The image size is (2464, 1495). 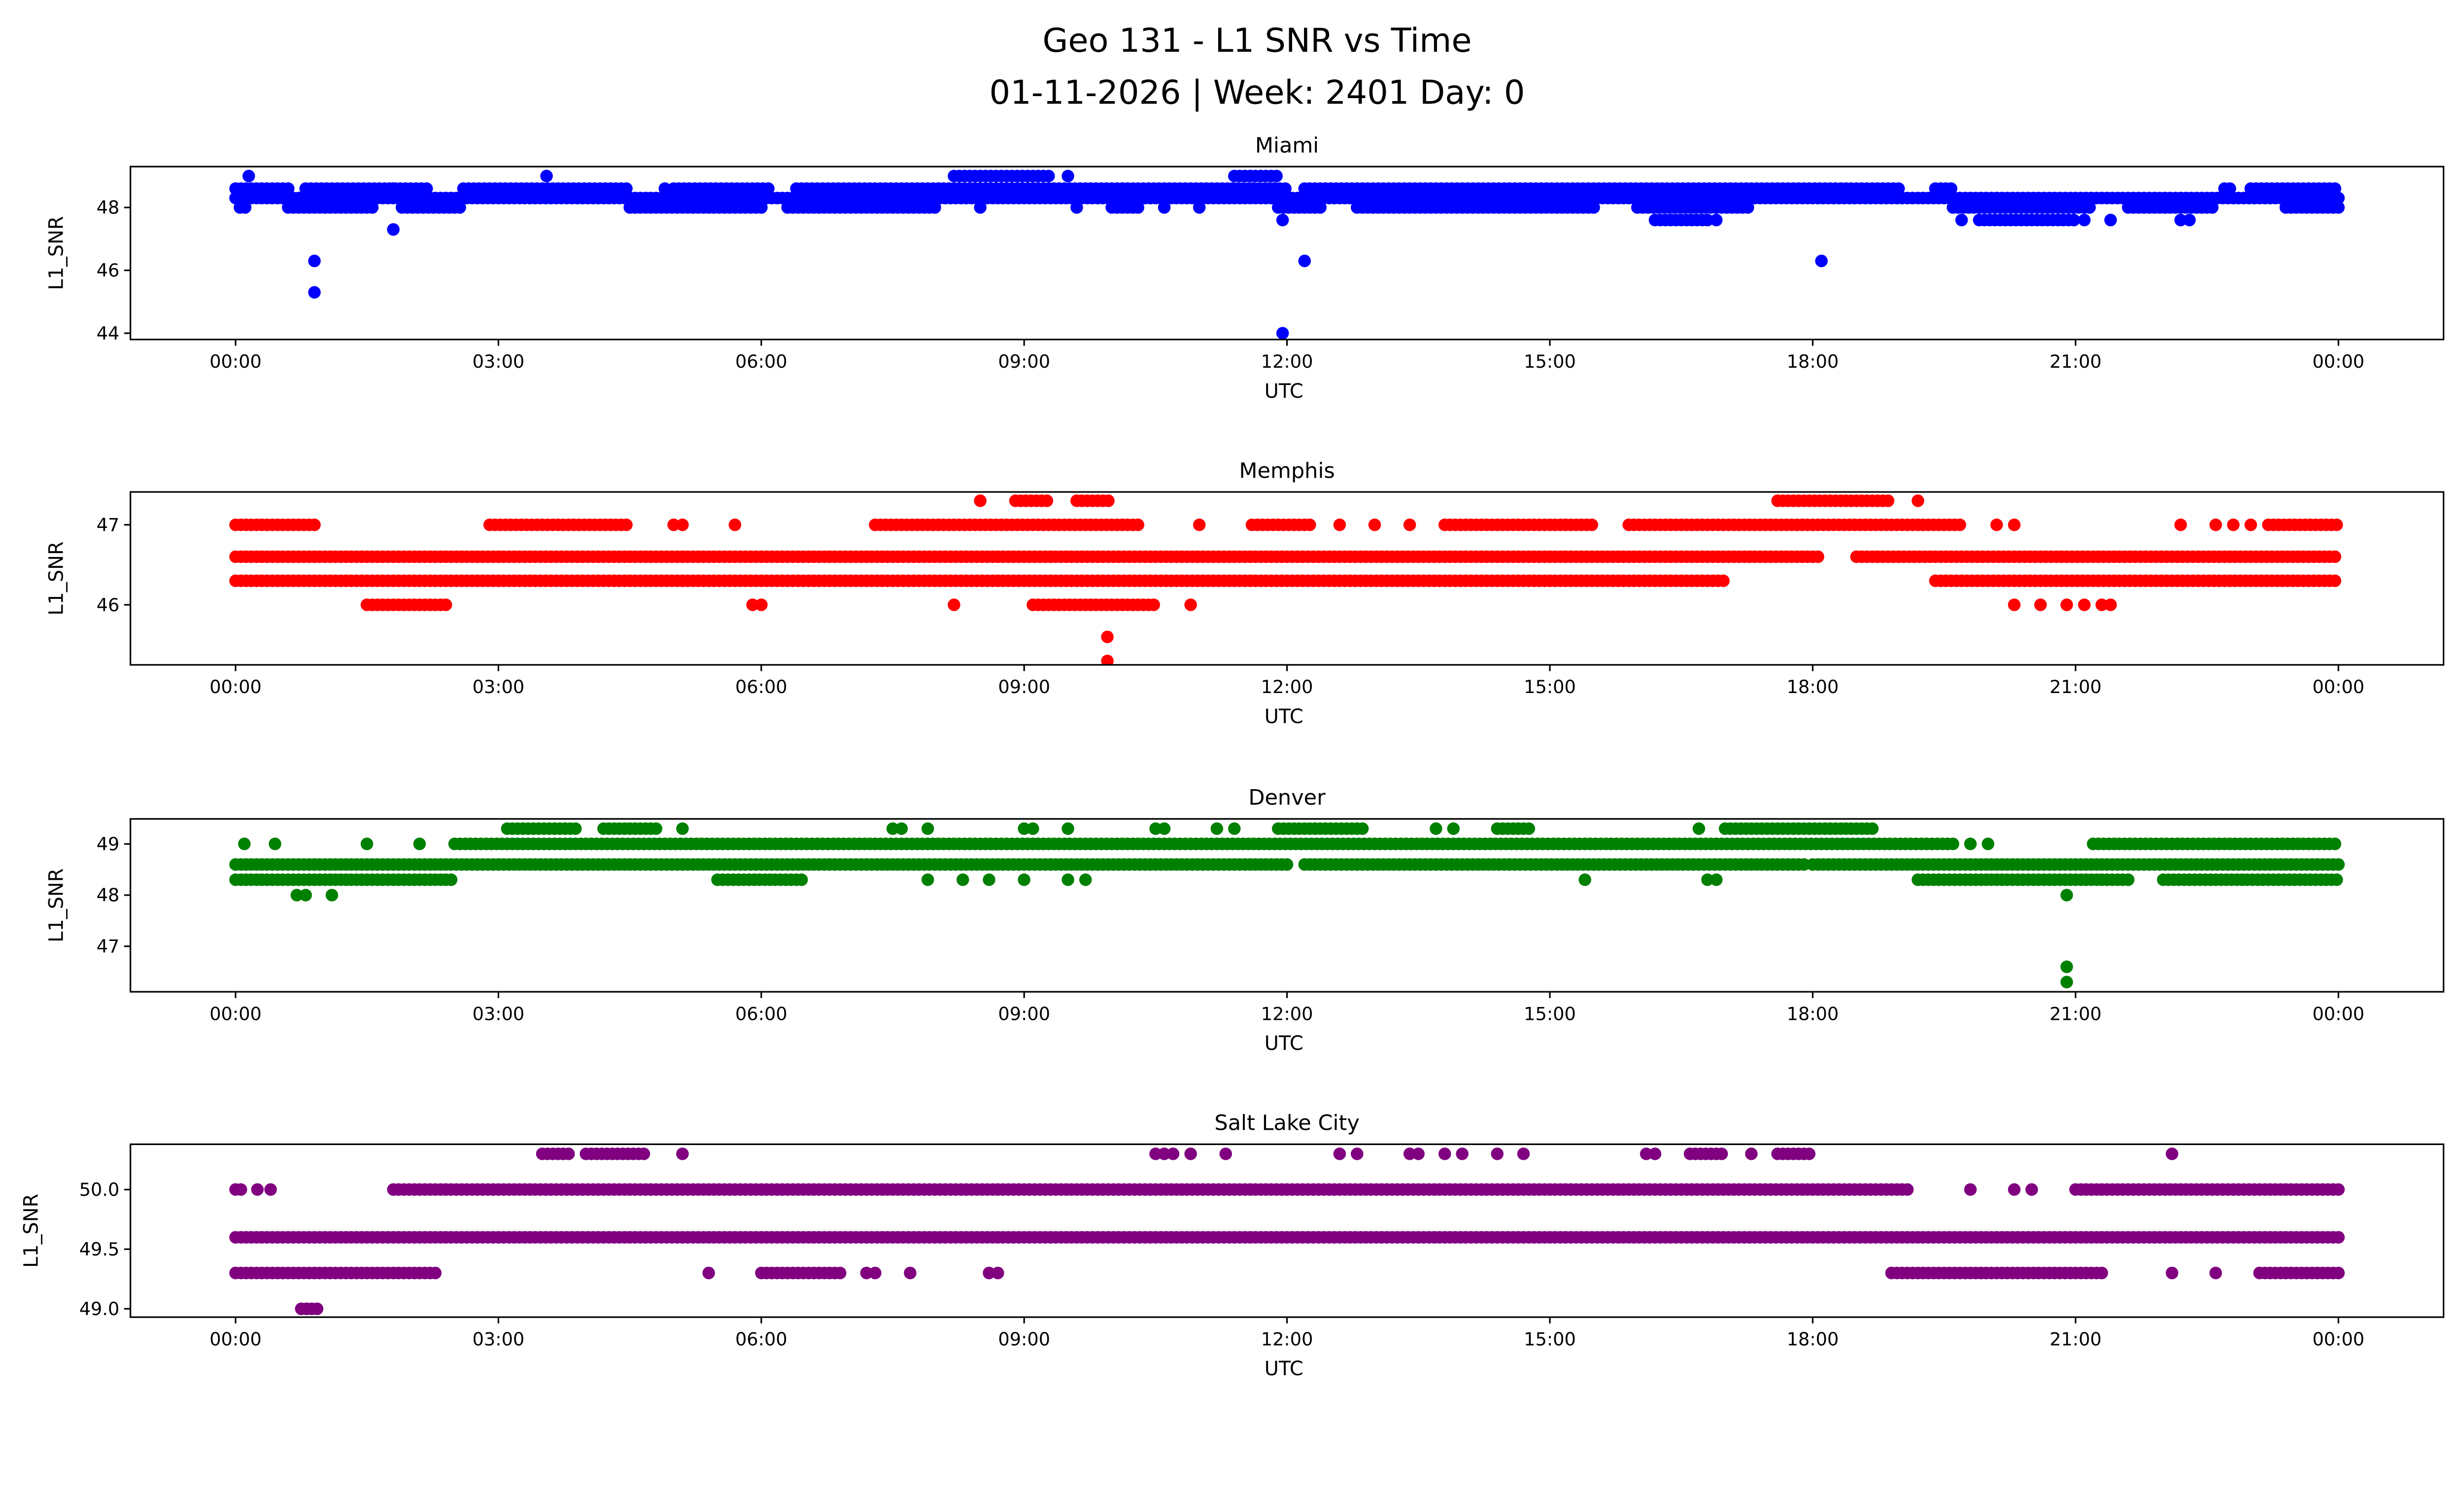 I want to click on subplot-title: Denver, so click(x=1287, y=798).